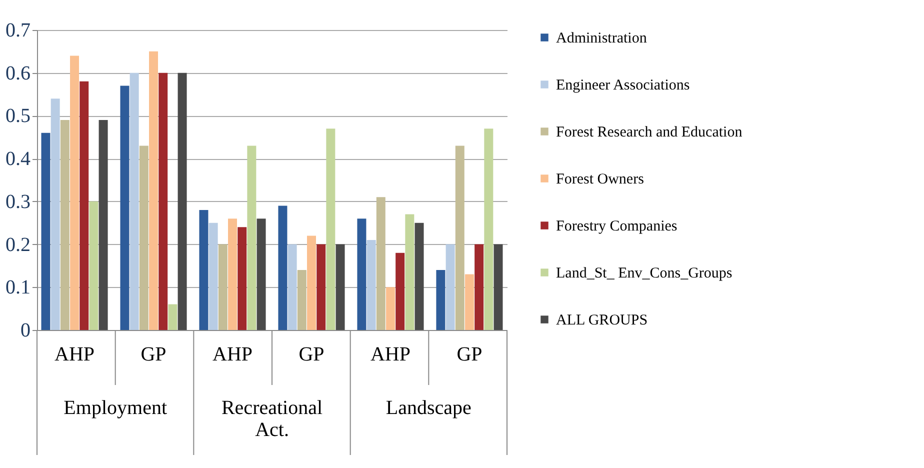  I want to click on y-tick-label: 0.7, so click(18, 31).